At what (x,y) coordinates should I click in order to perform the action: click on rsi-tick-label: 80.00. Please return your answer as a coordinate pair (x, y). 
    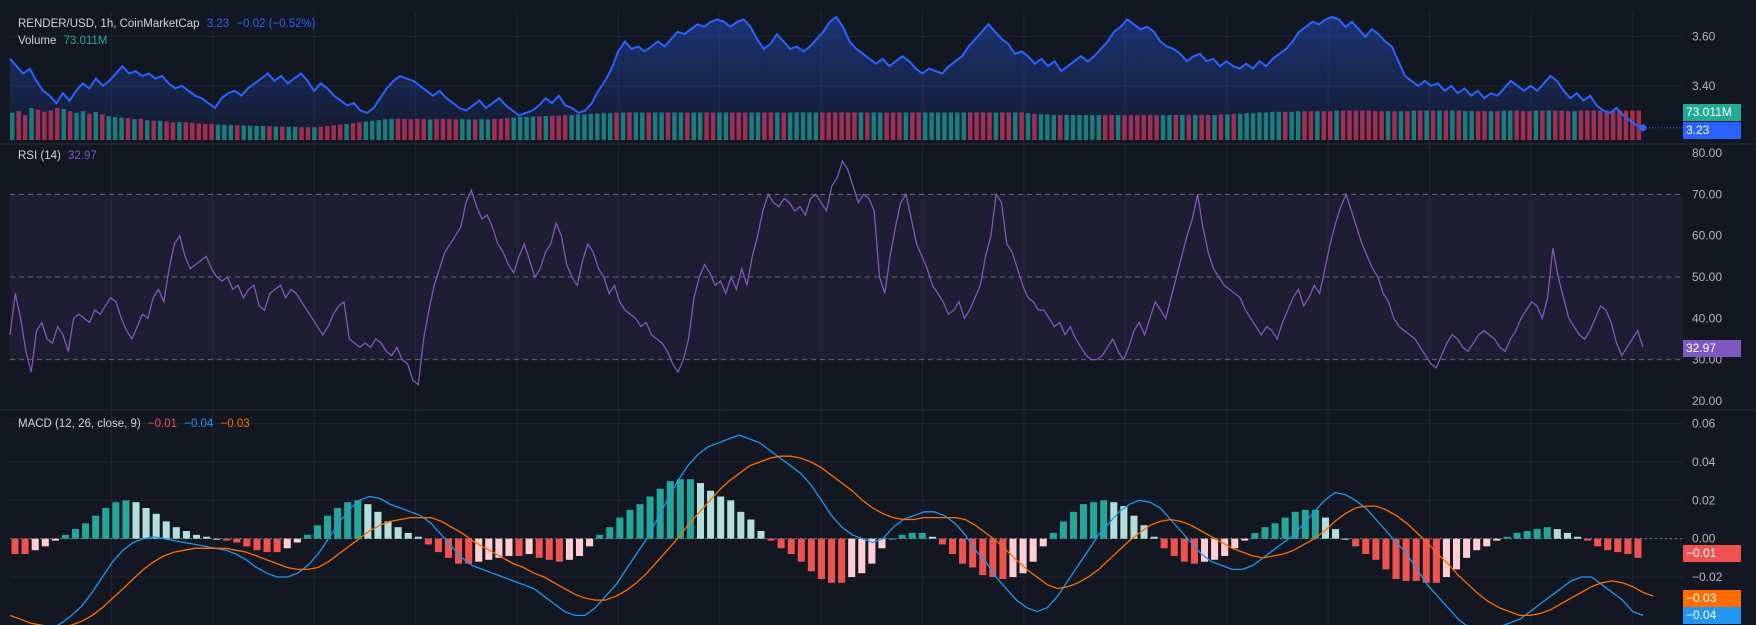
    Looking at the image, I should click on (1707, 153).